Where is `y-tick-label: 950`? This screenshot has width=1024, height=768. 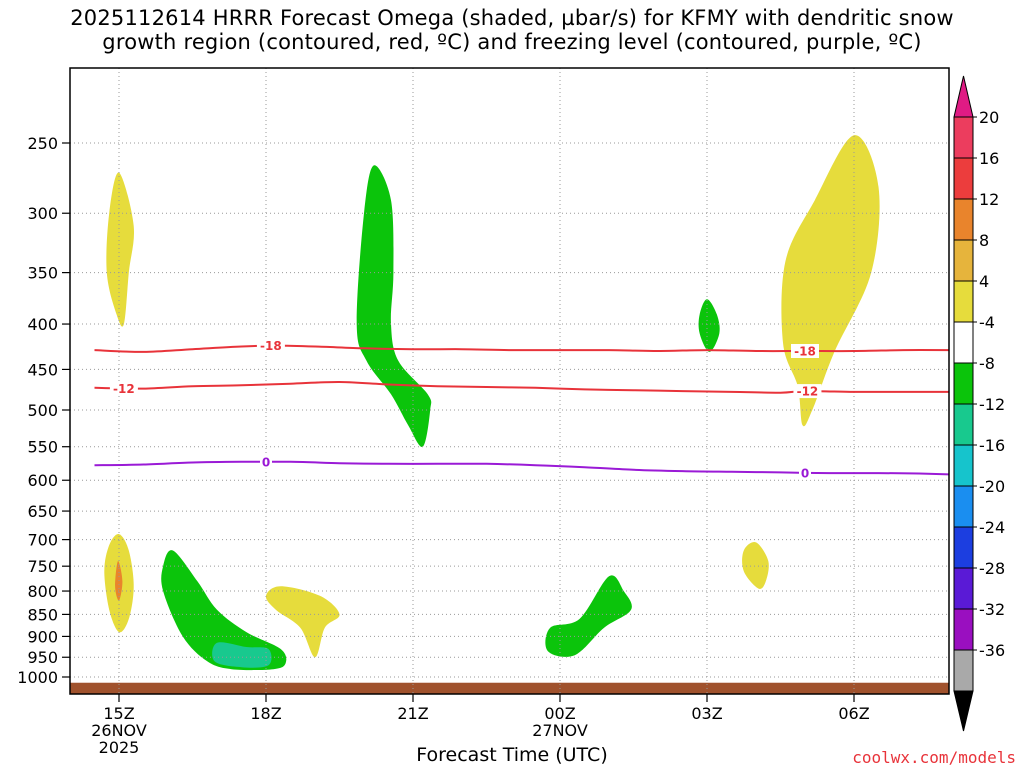 y-tick-label: 950 is located at coordinates (42, 657).